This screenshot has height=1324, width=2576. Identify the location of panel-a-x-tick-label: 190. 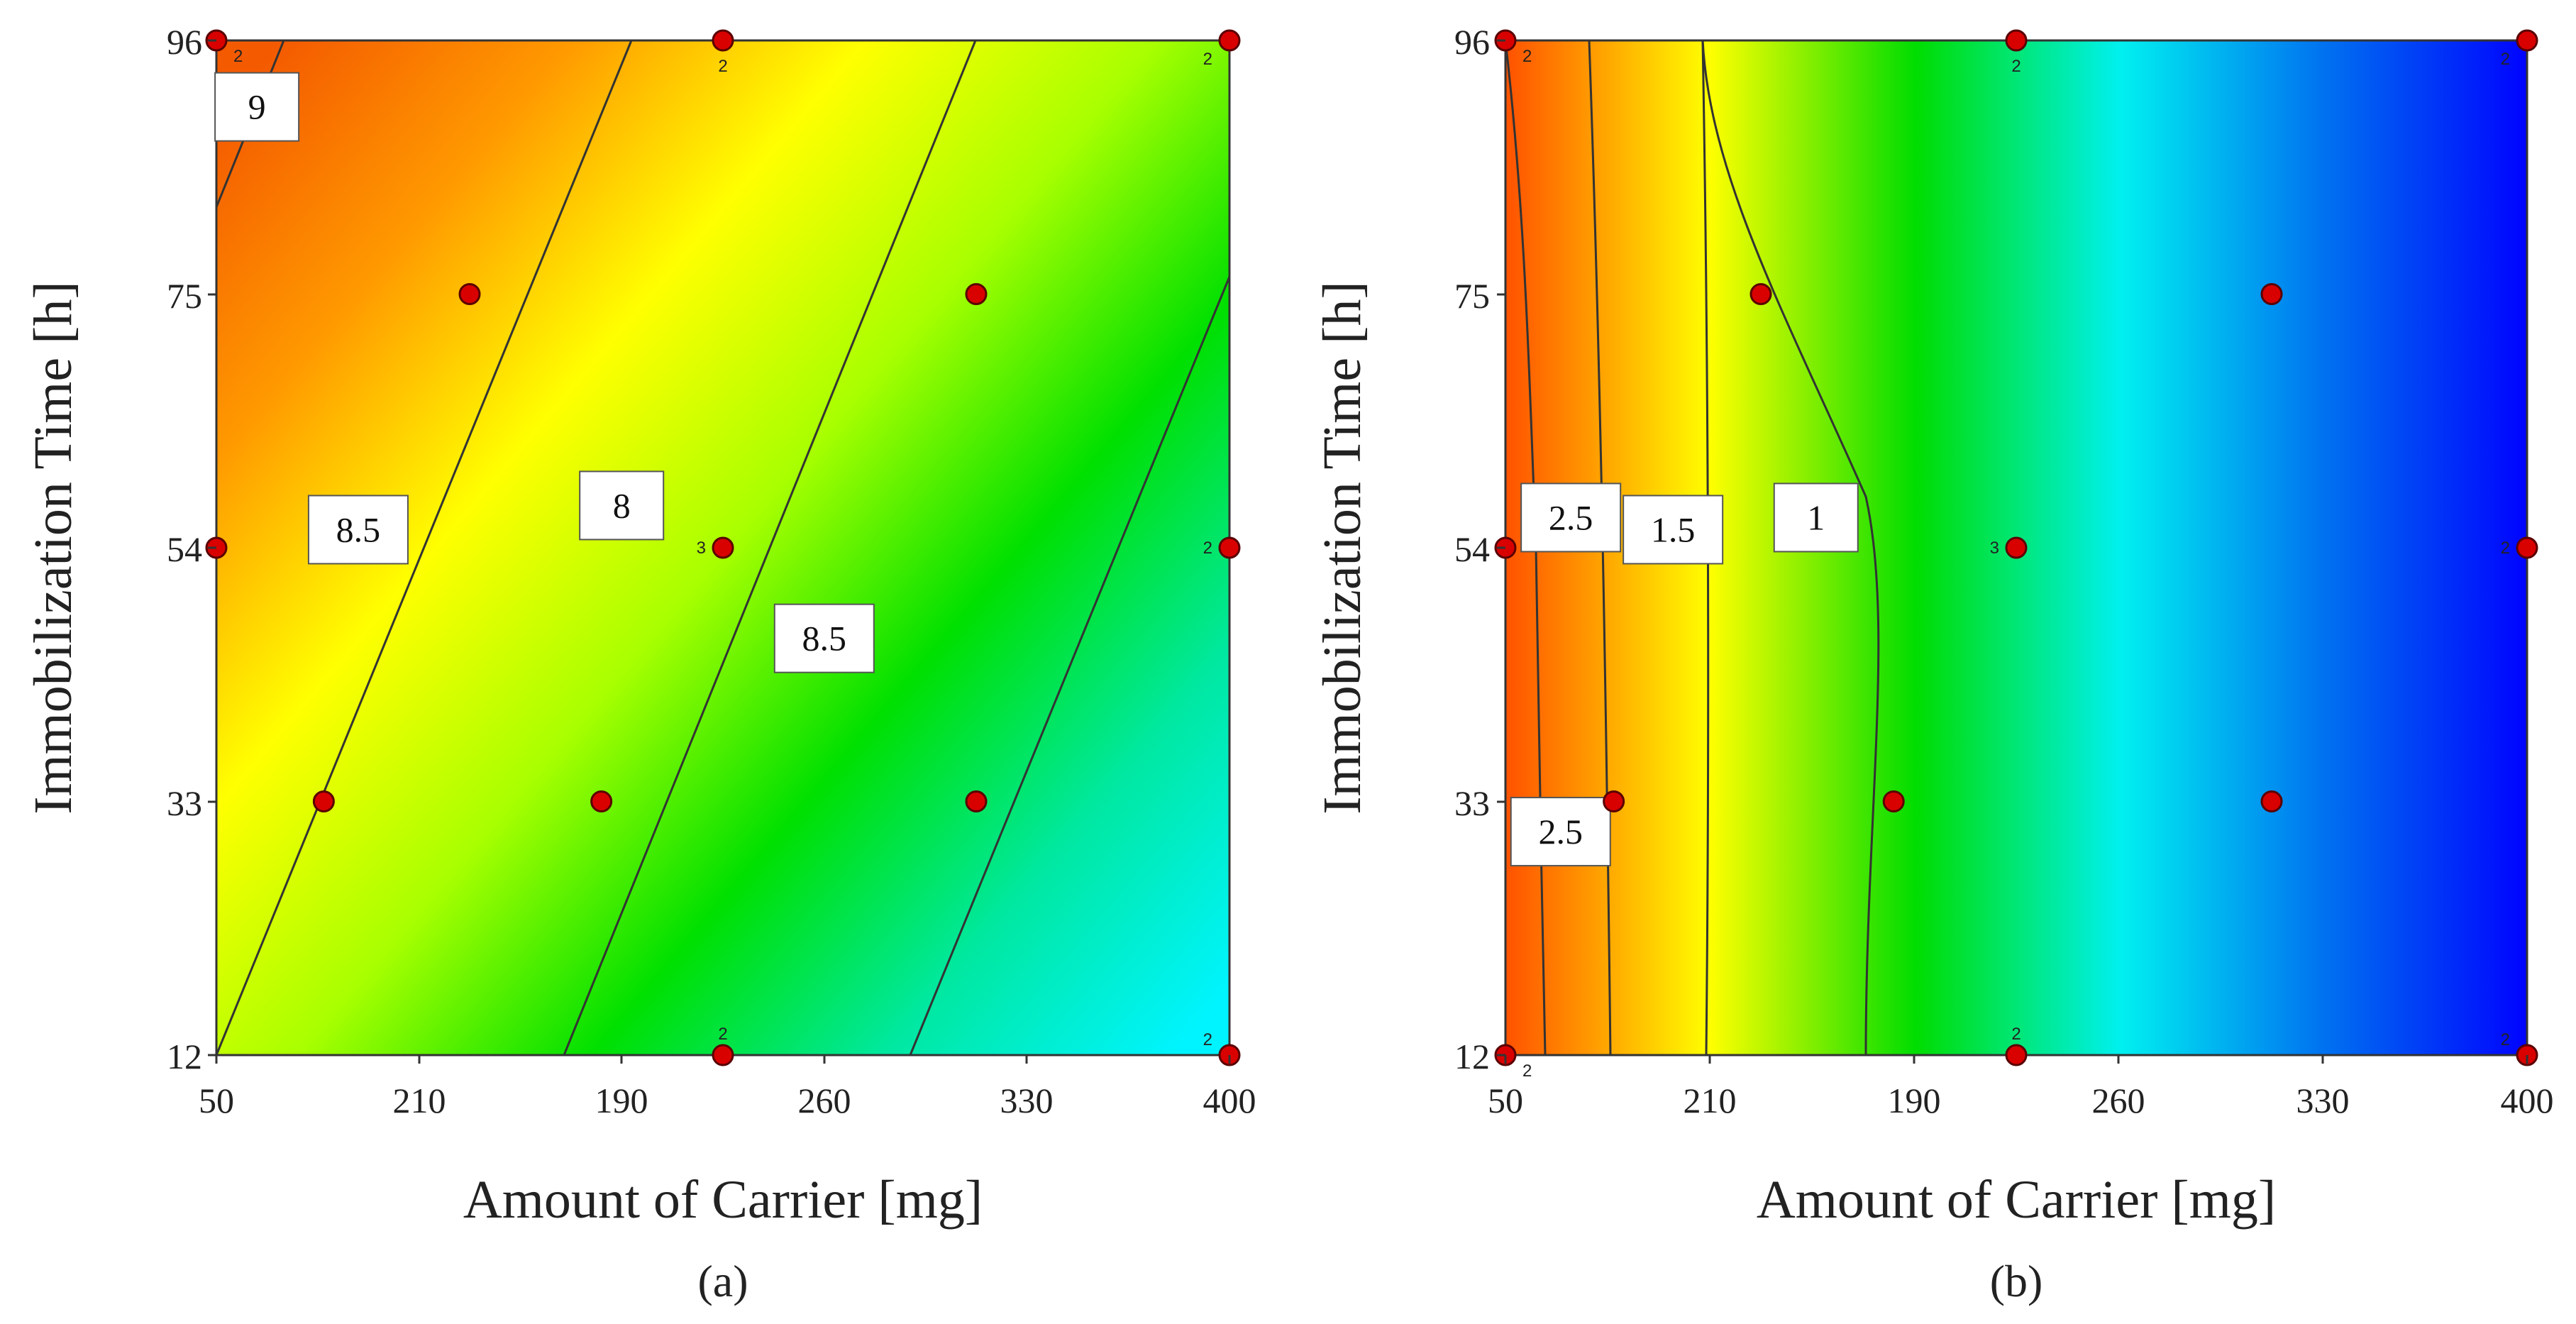
(621, 1100).